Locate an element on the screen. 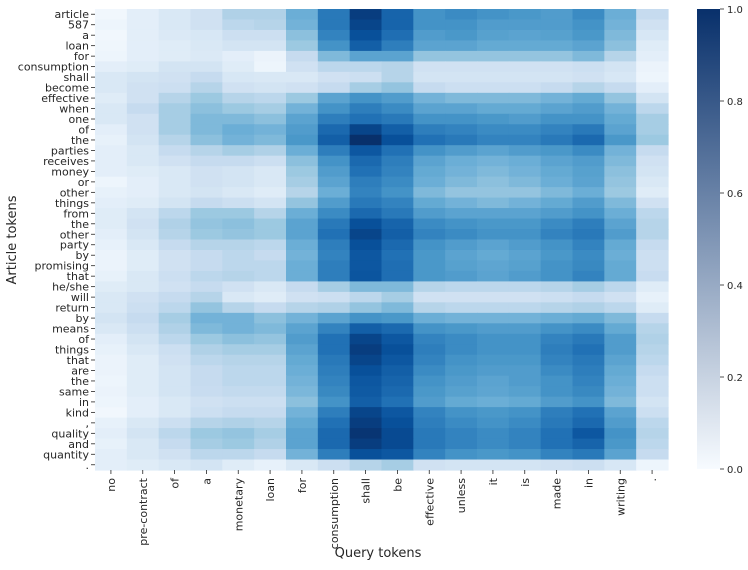 This screenshot has width=748, height=570. colorbar-ticks: 0.0 0.2 0.4 0.6 0.8 1.0 is located at coordinates (731, 240).